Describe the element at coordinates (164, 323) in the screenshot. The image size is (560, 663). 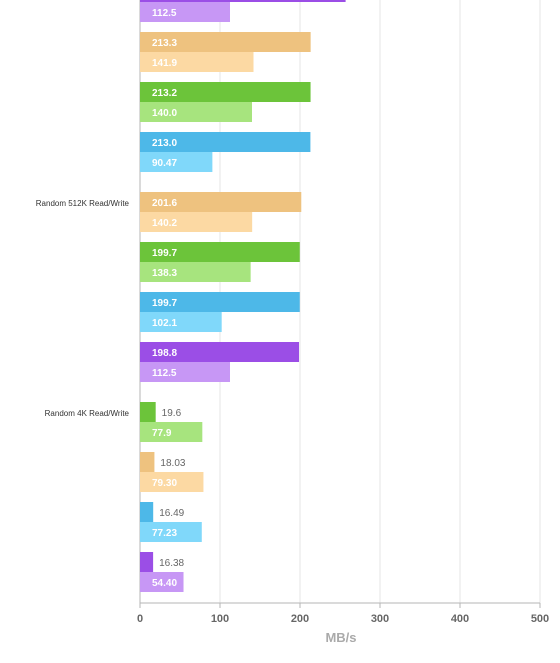
I see `bar-value-label: 102.1` at that location.